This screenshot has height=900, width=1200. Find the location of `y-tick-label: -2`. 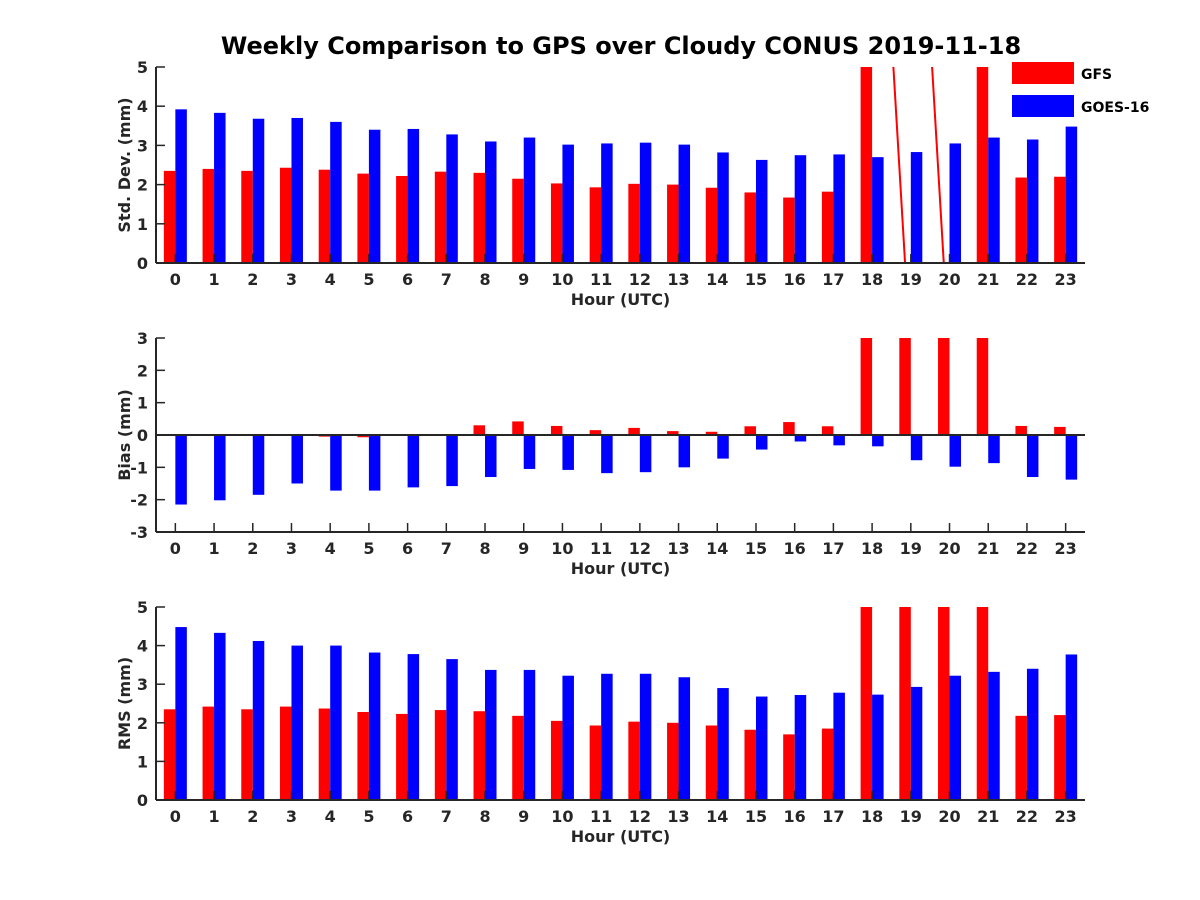

y-tick-label: -2 is located at coordinates (139, 500).